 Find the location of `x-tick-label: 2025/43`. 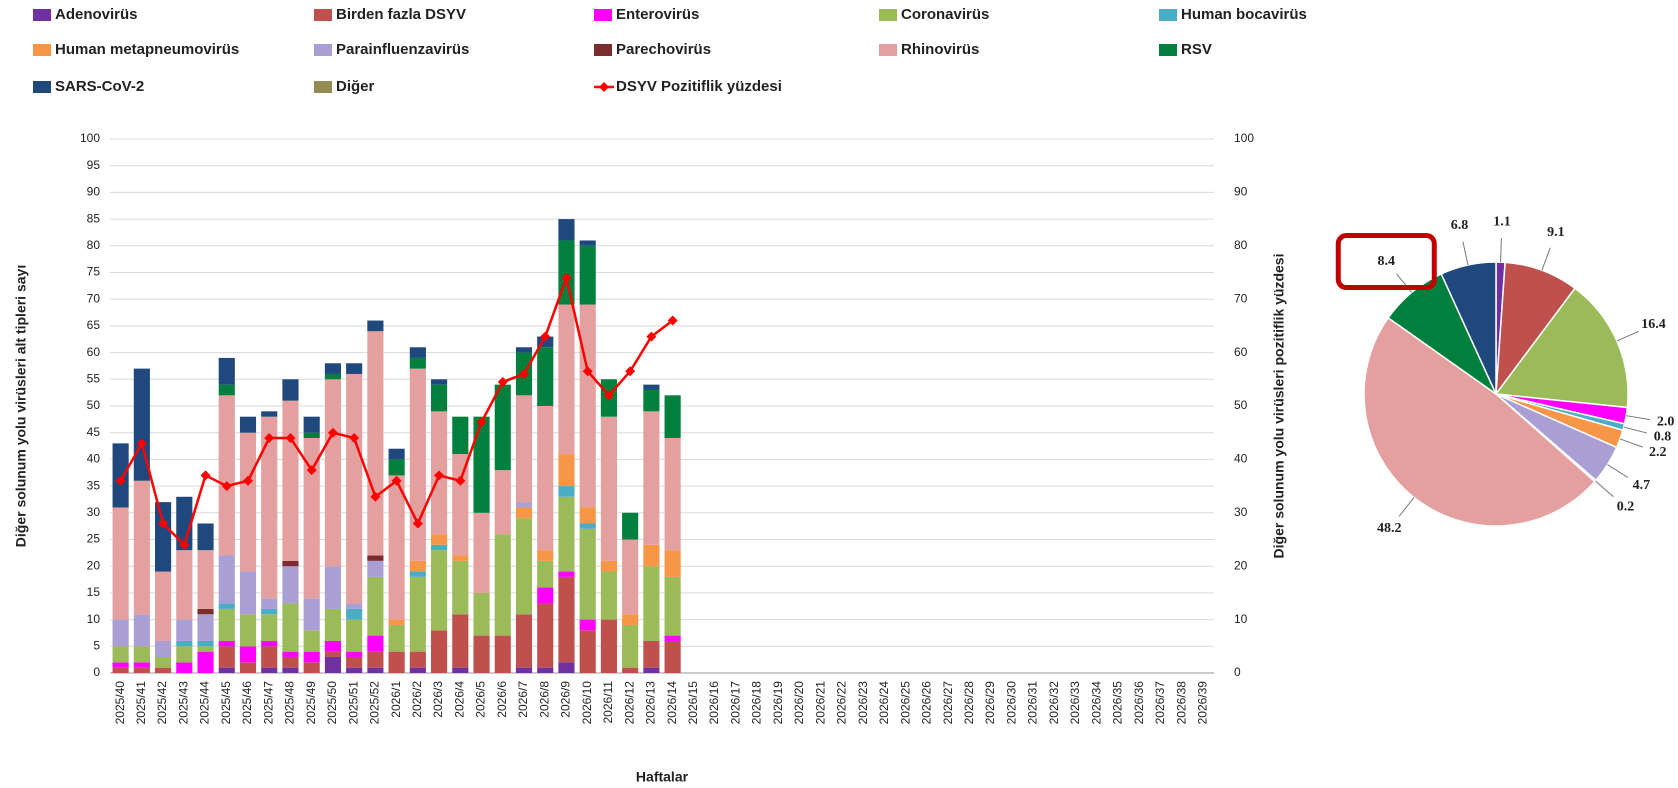

x-tick-label: 2025/43 is located at coordinates (183, 703).